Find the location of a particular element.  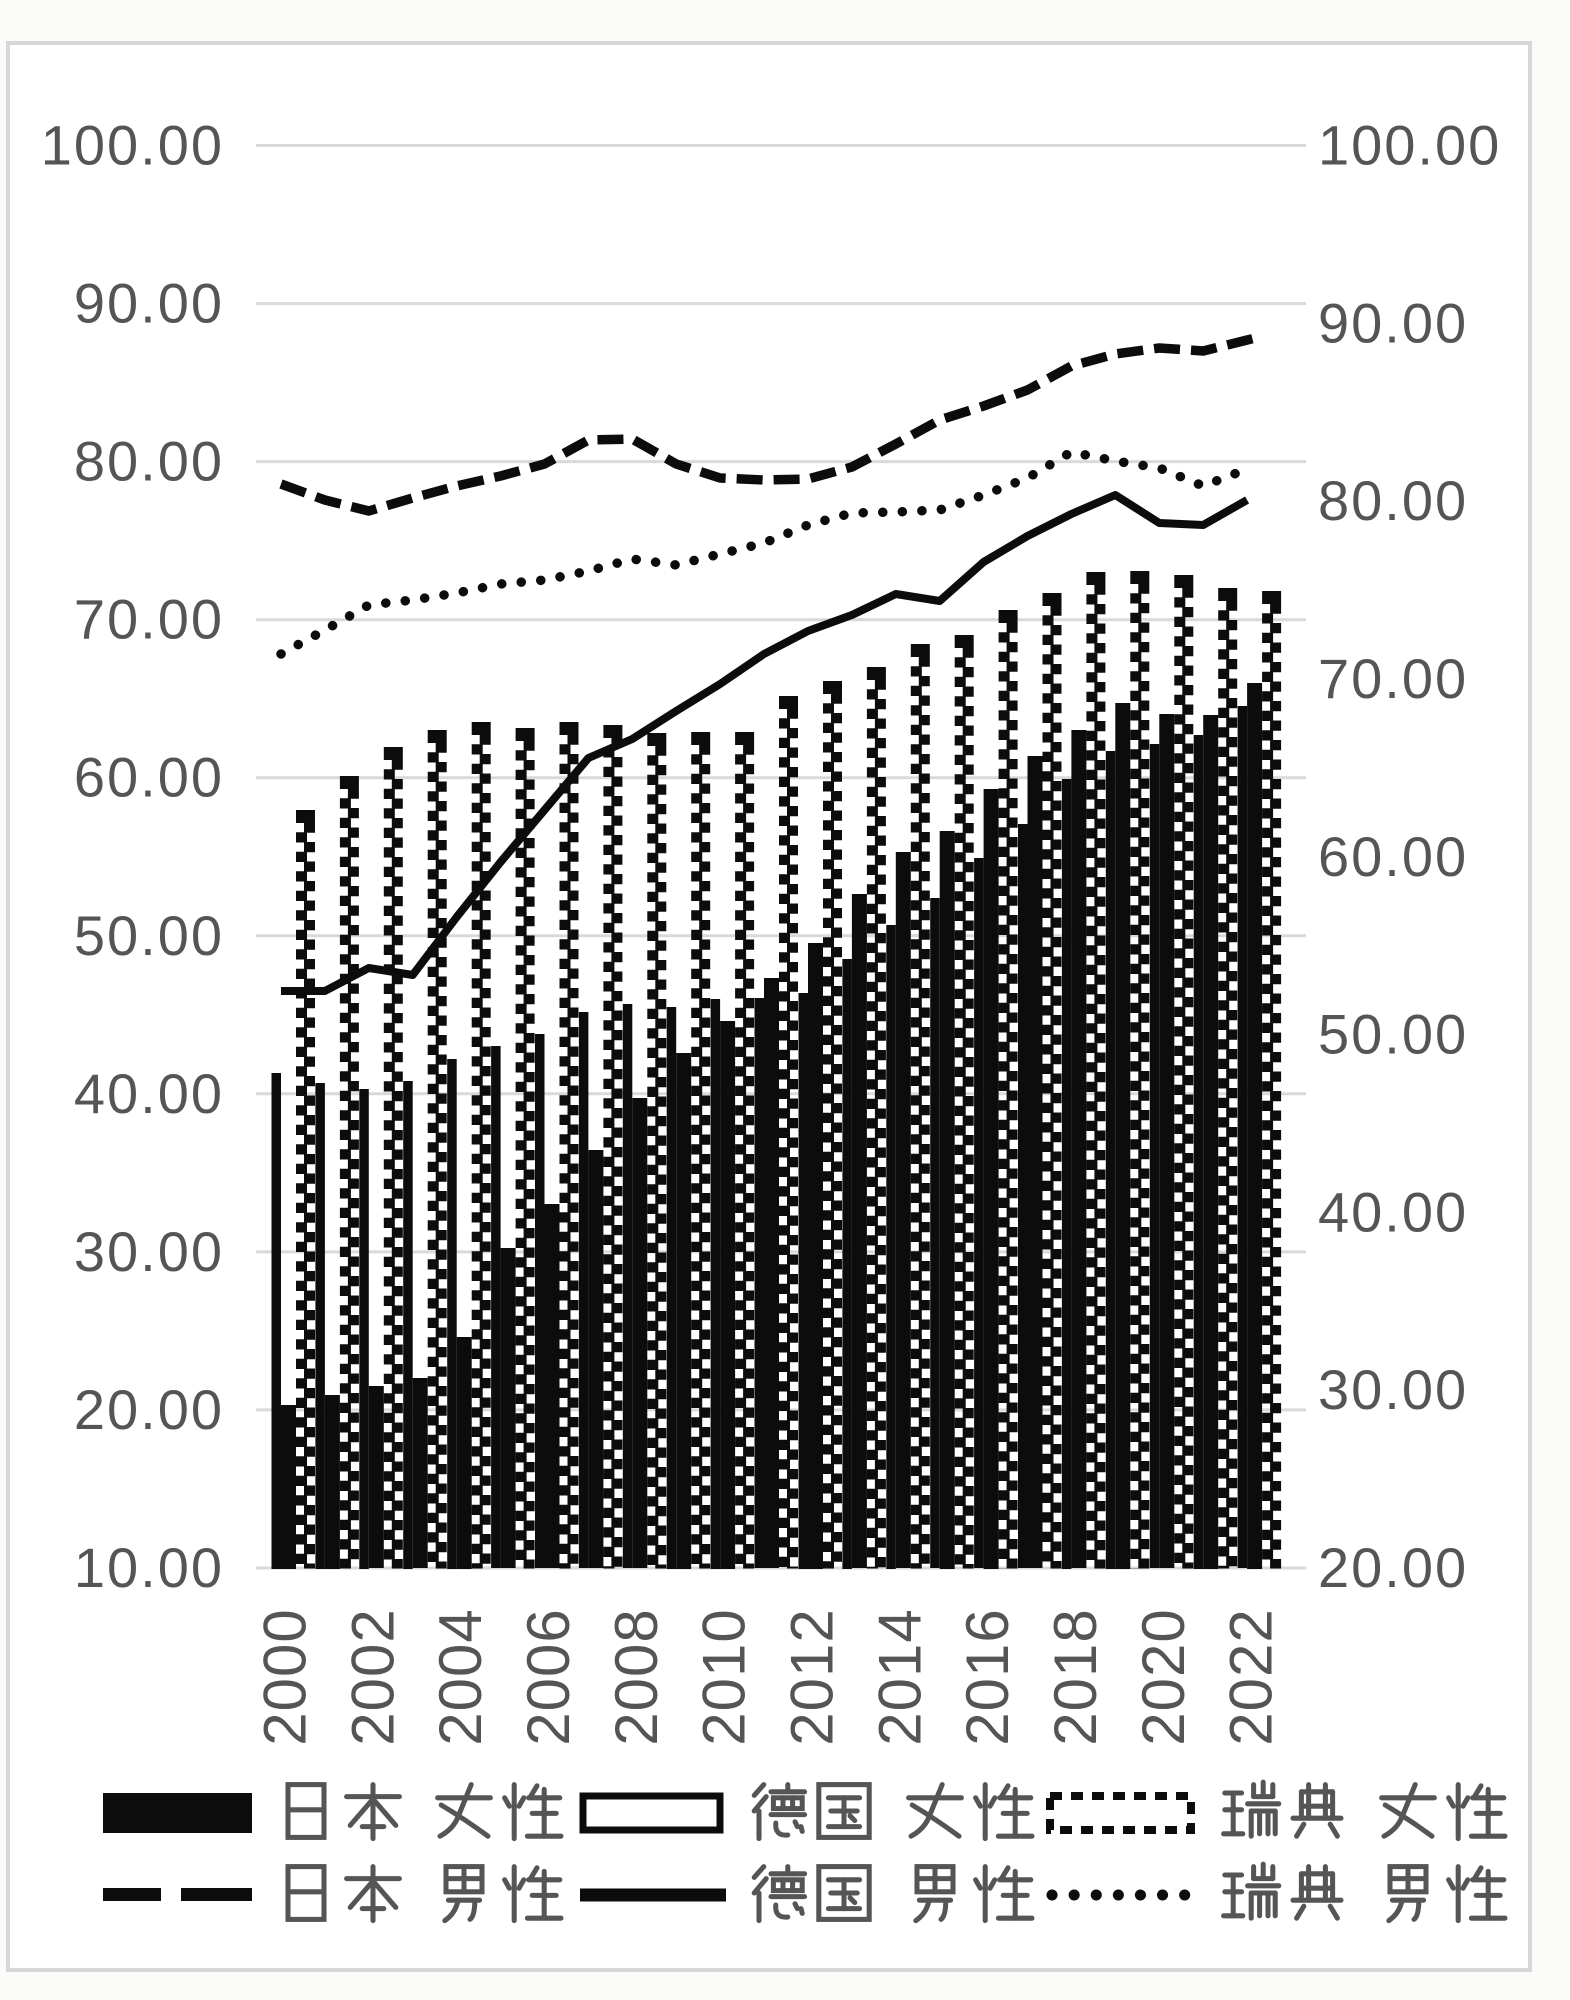

svg-text: 2004 is located at coordinates (460, 1676).